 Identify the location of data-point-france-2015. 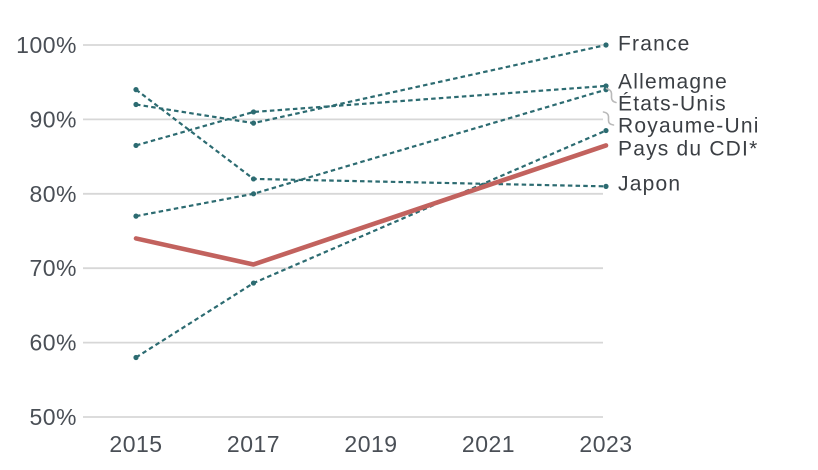
(136, 104).